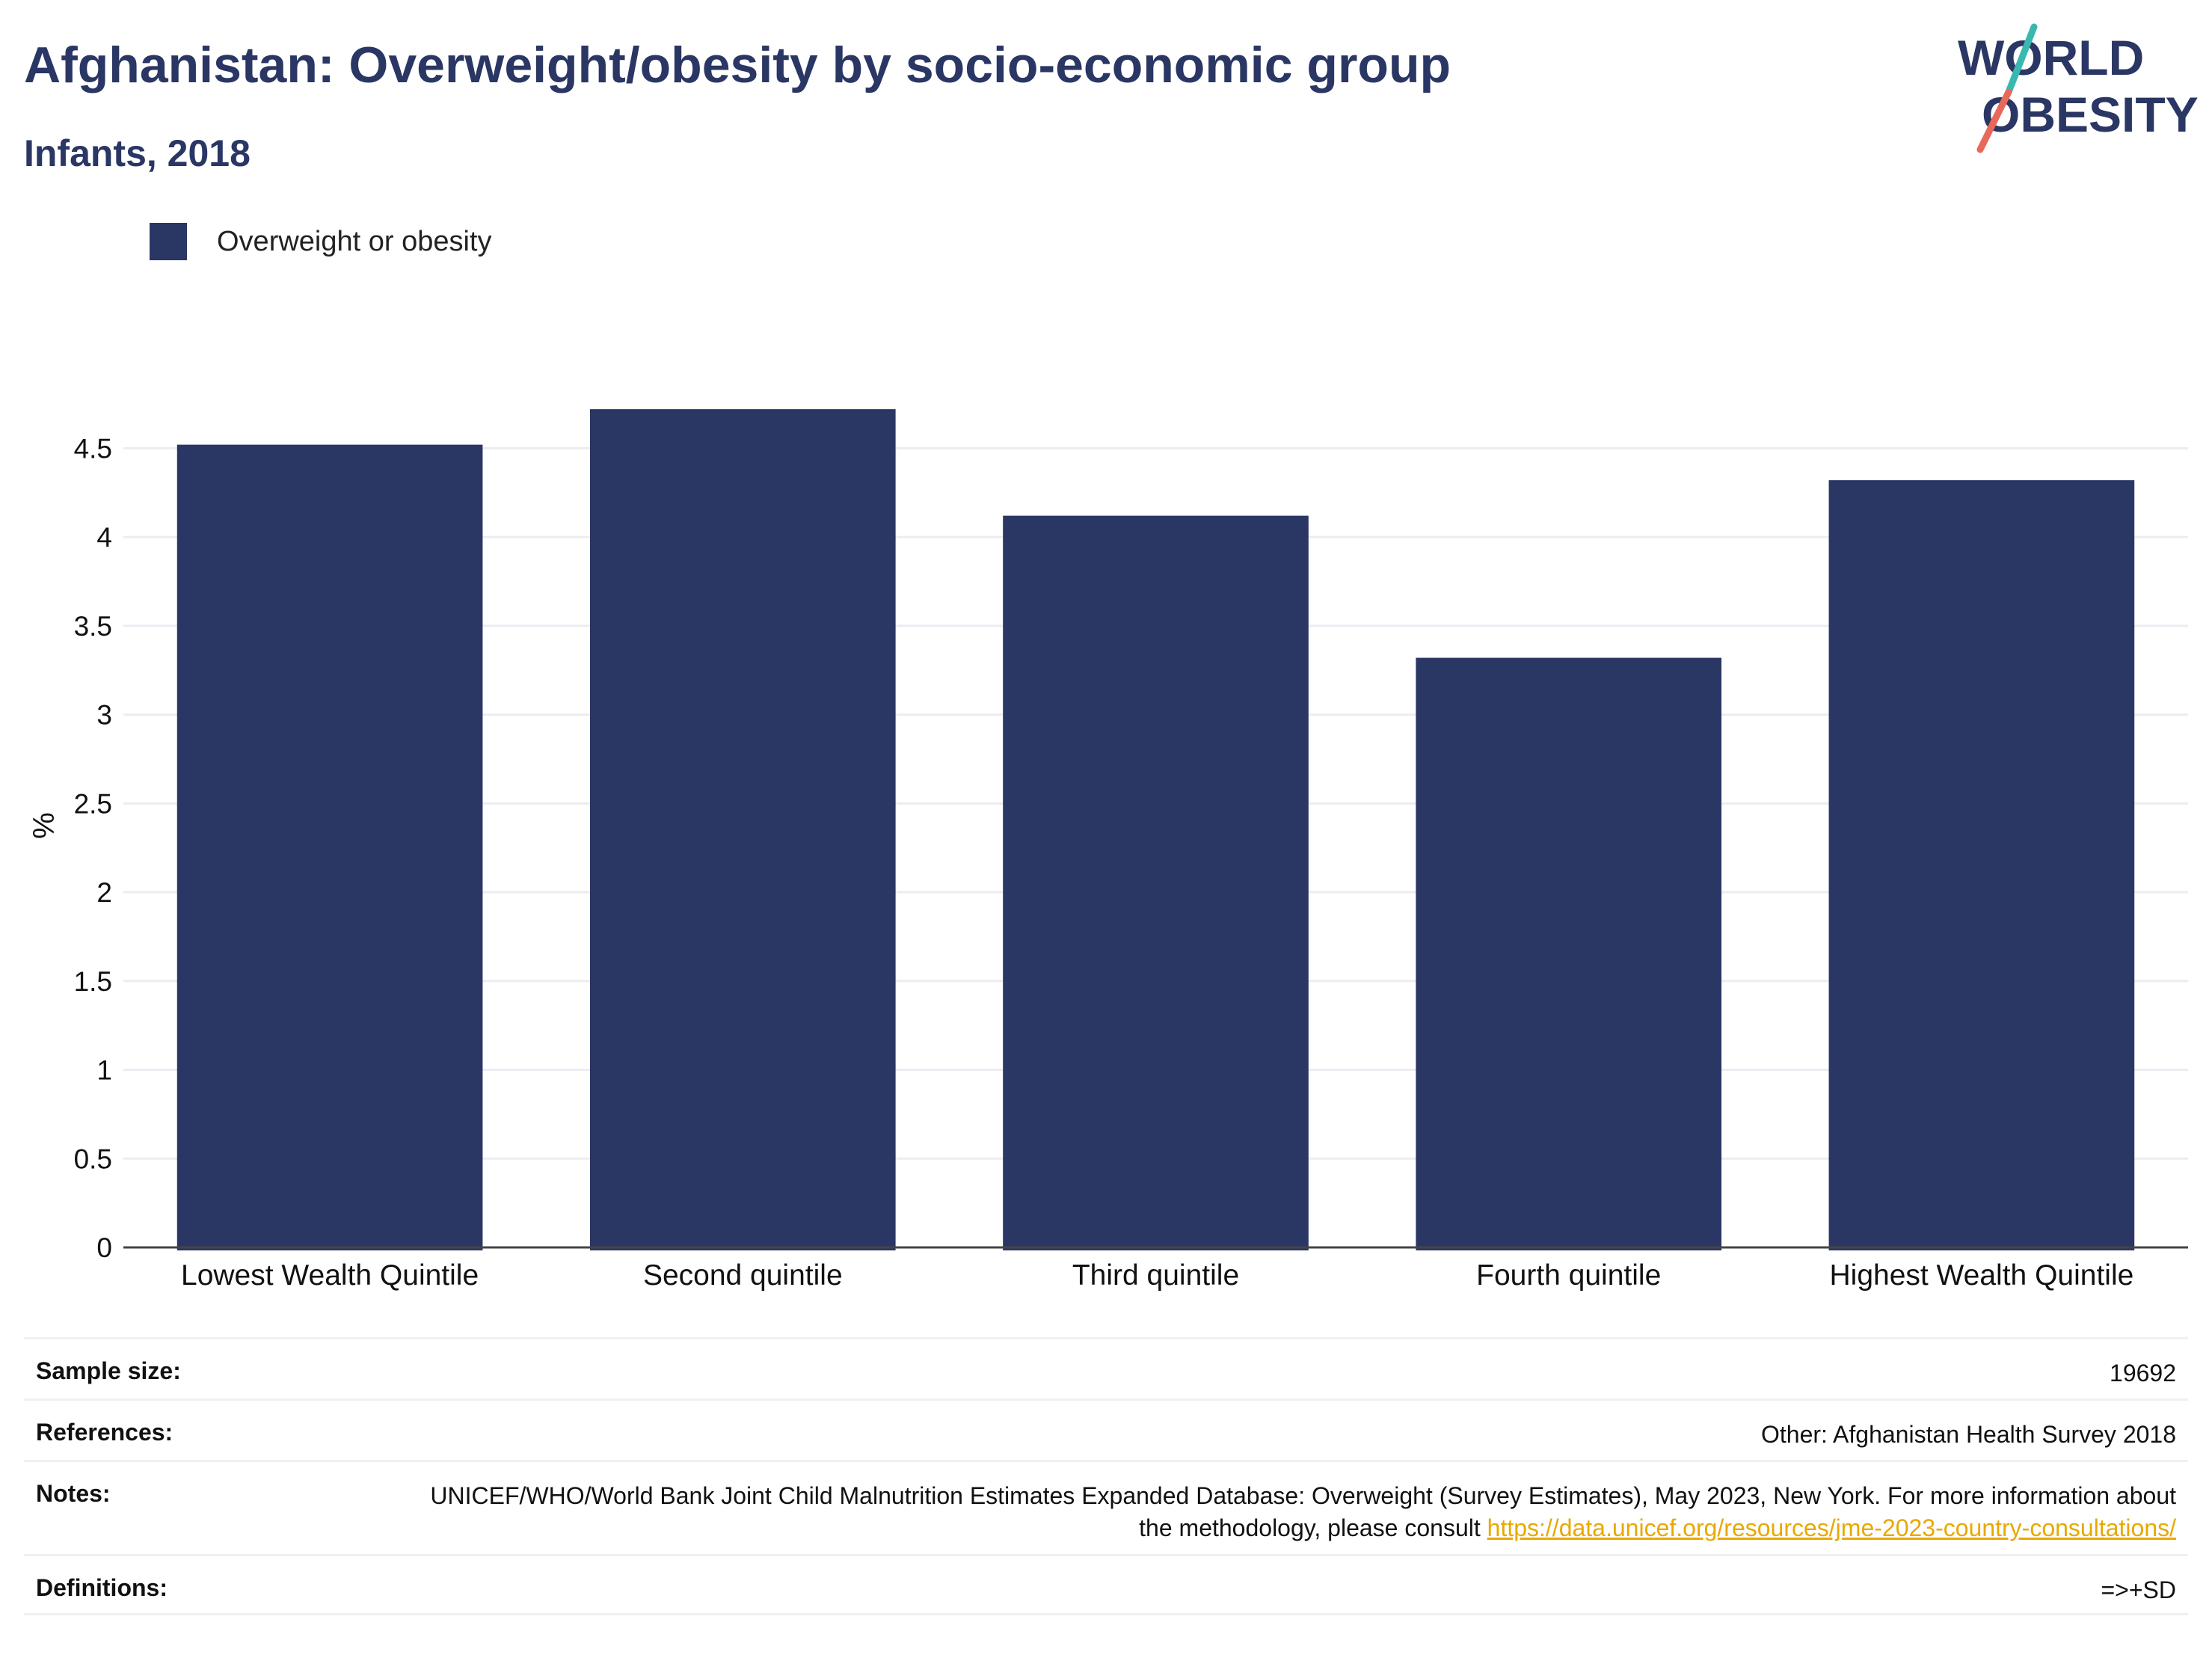 This screenshot has width=2212, height=1655. Describe the element at coordinates (743, 1275) in the screenshot. I see `x-tick-label: Second quintile` at that location.